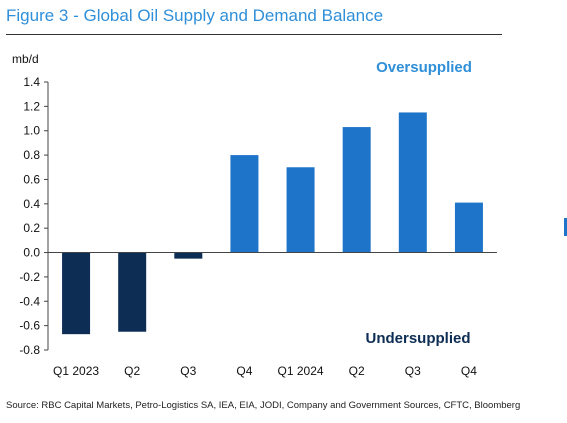 The width and height of the screenshot is (567, 423). What do you see at coordinates (25, 59) in the screenshot?
I see `y-axis-label: mb/d` at bounding box center [25, 59].